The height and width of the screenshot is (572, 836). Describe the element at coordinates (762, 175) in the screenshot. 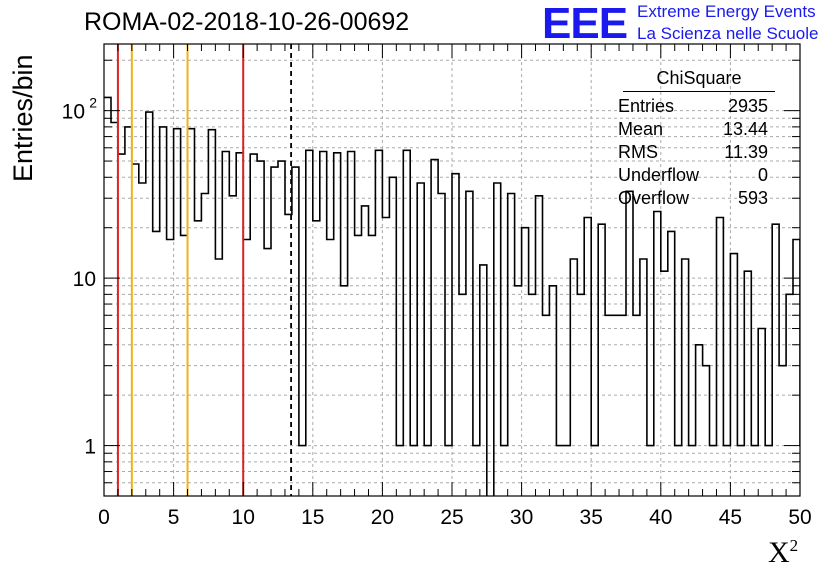

I see `stats-value: 0` at that location.